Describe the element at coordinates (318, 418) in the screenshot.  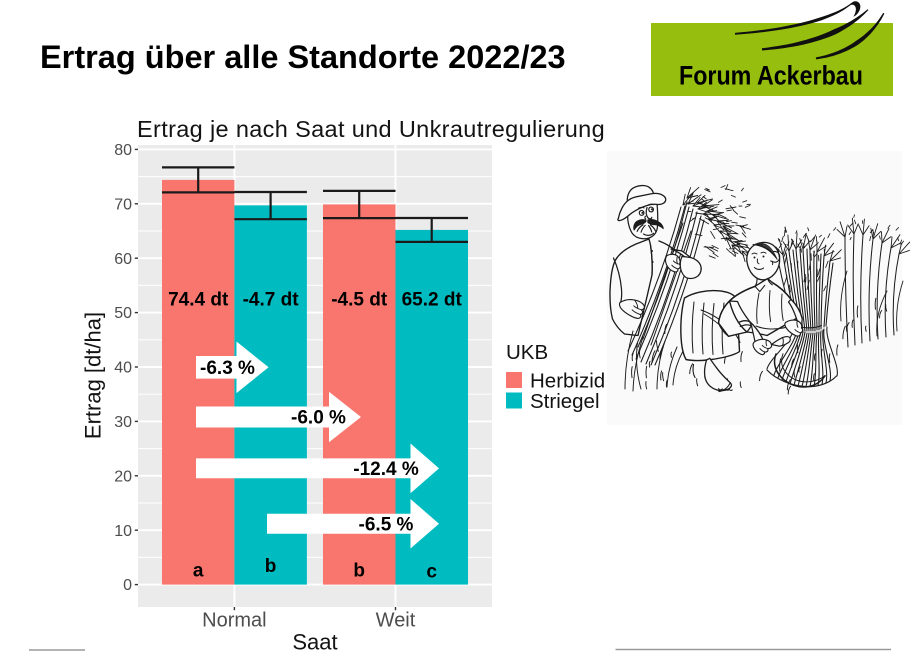
I see `svg-text: -6.0 %` at that location.